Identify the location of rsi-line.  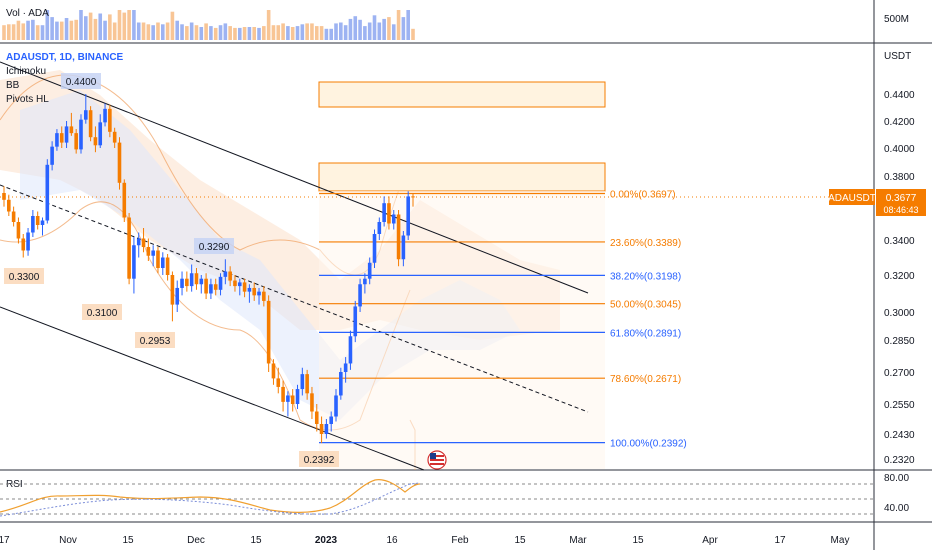
(210, 496).